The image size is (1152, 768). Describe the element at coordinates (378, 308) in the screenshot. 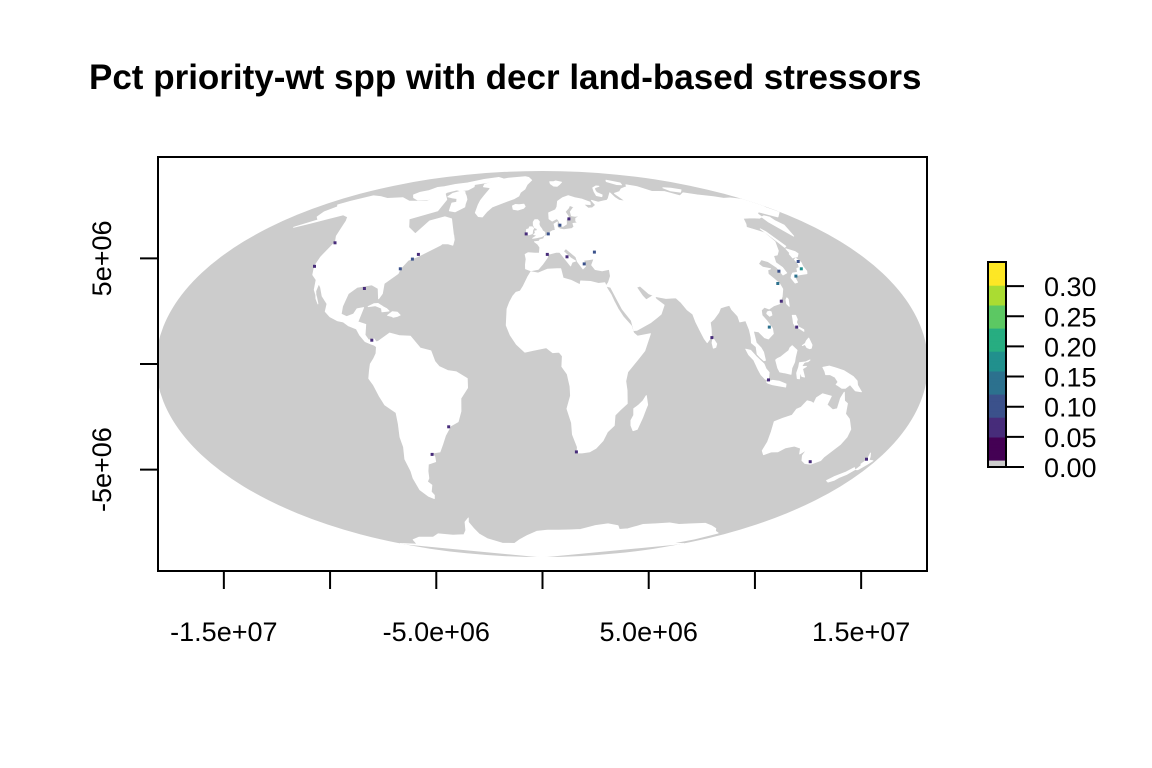

I see `land-cuba` at that location.